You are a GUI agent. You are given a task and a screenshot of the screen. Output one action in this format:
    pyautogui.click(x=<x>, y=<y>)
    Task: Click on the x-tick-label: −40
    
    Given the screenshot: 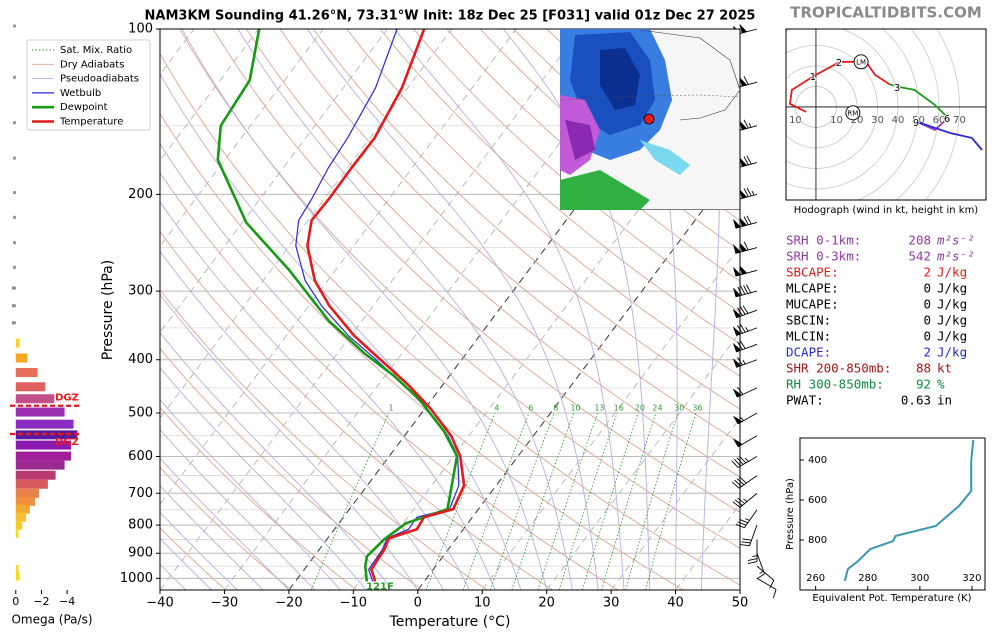 What is the action you would take?
    pyautogui.click(x=159, y=603)
    